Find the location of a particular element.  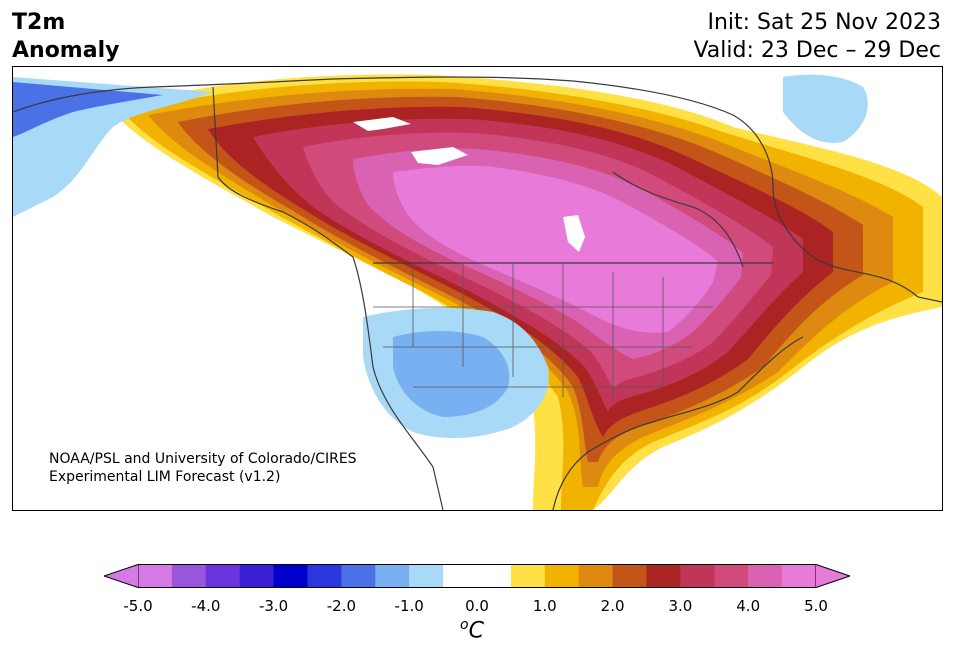

colorbar-unit: oC is located at coordinates (472, 630).